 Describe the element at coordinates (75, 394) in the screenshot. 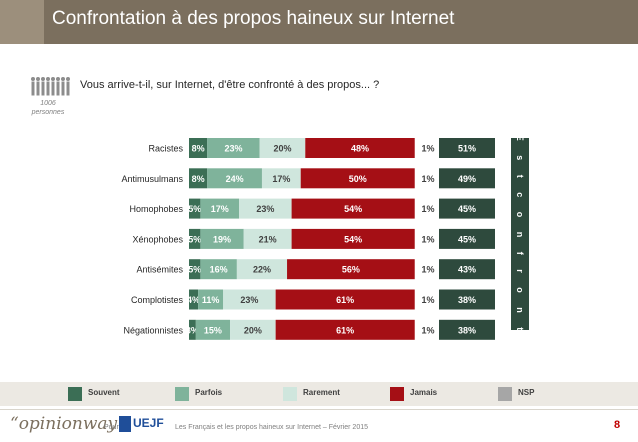

I see `legend-swatch-souvent` at that location.